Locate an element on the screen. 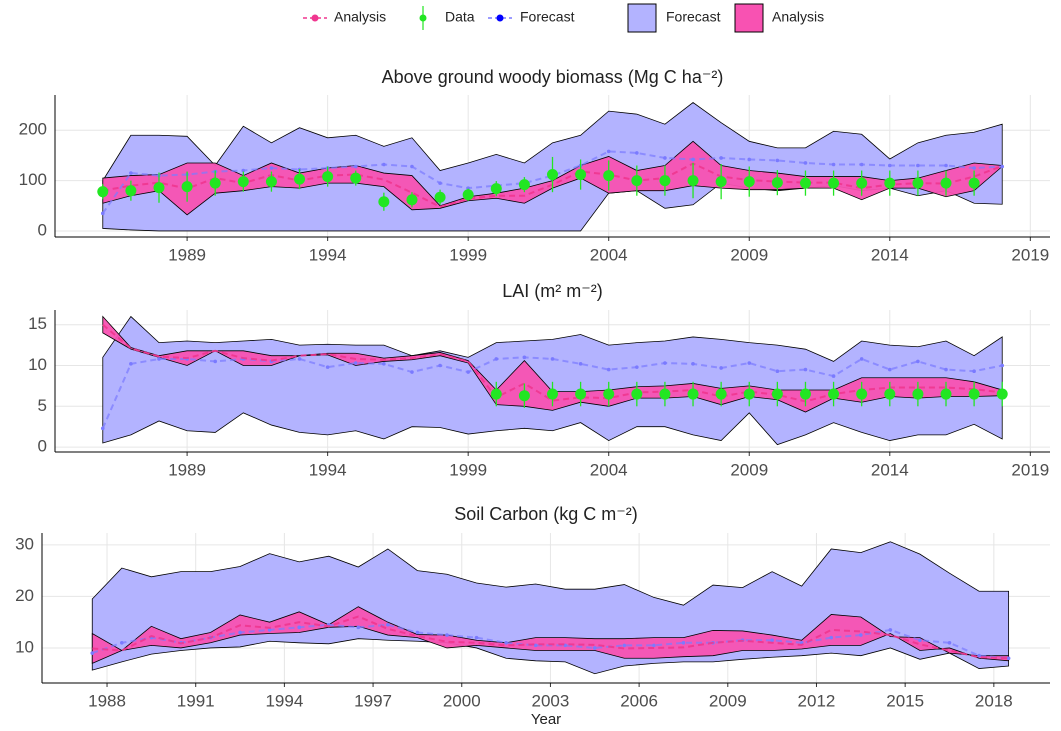 This screenshot has height=731, width=1061. legend: Analysis Data Forecast Forecast Analysis is located at coordinates (563, 18).